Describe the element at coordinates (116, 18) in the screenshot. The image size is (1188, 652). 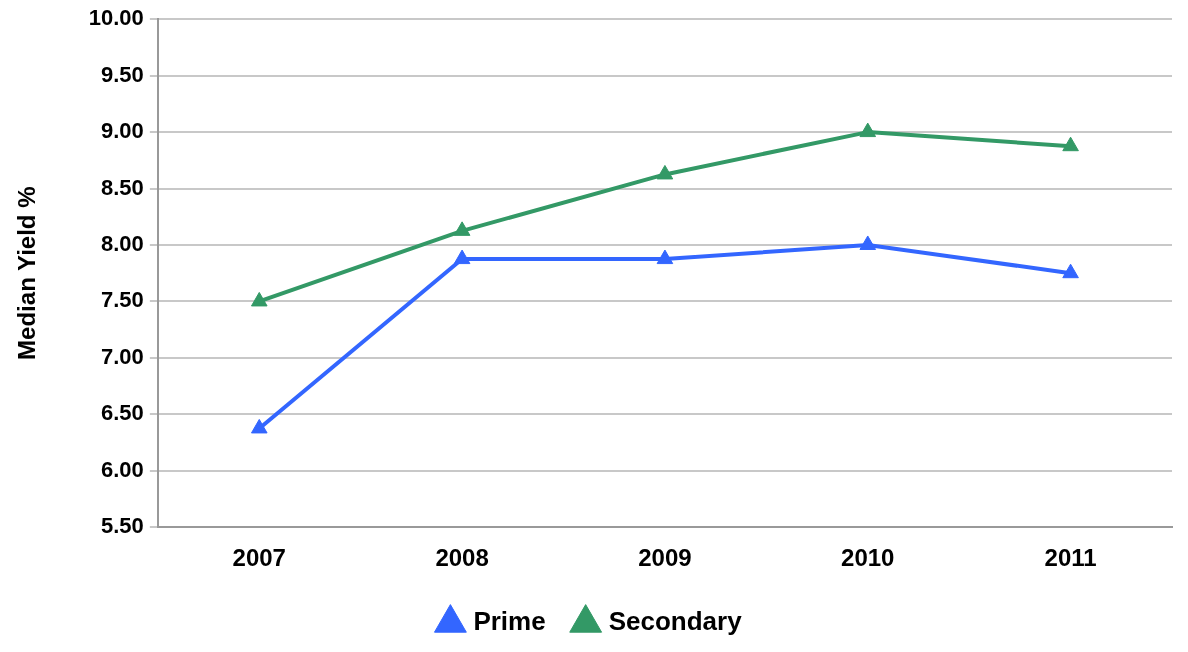
I see `y-tick-label: 10.00` at that location.